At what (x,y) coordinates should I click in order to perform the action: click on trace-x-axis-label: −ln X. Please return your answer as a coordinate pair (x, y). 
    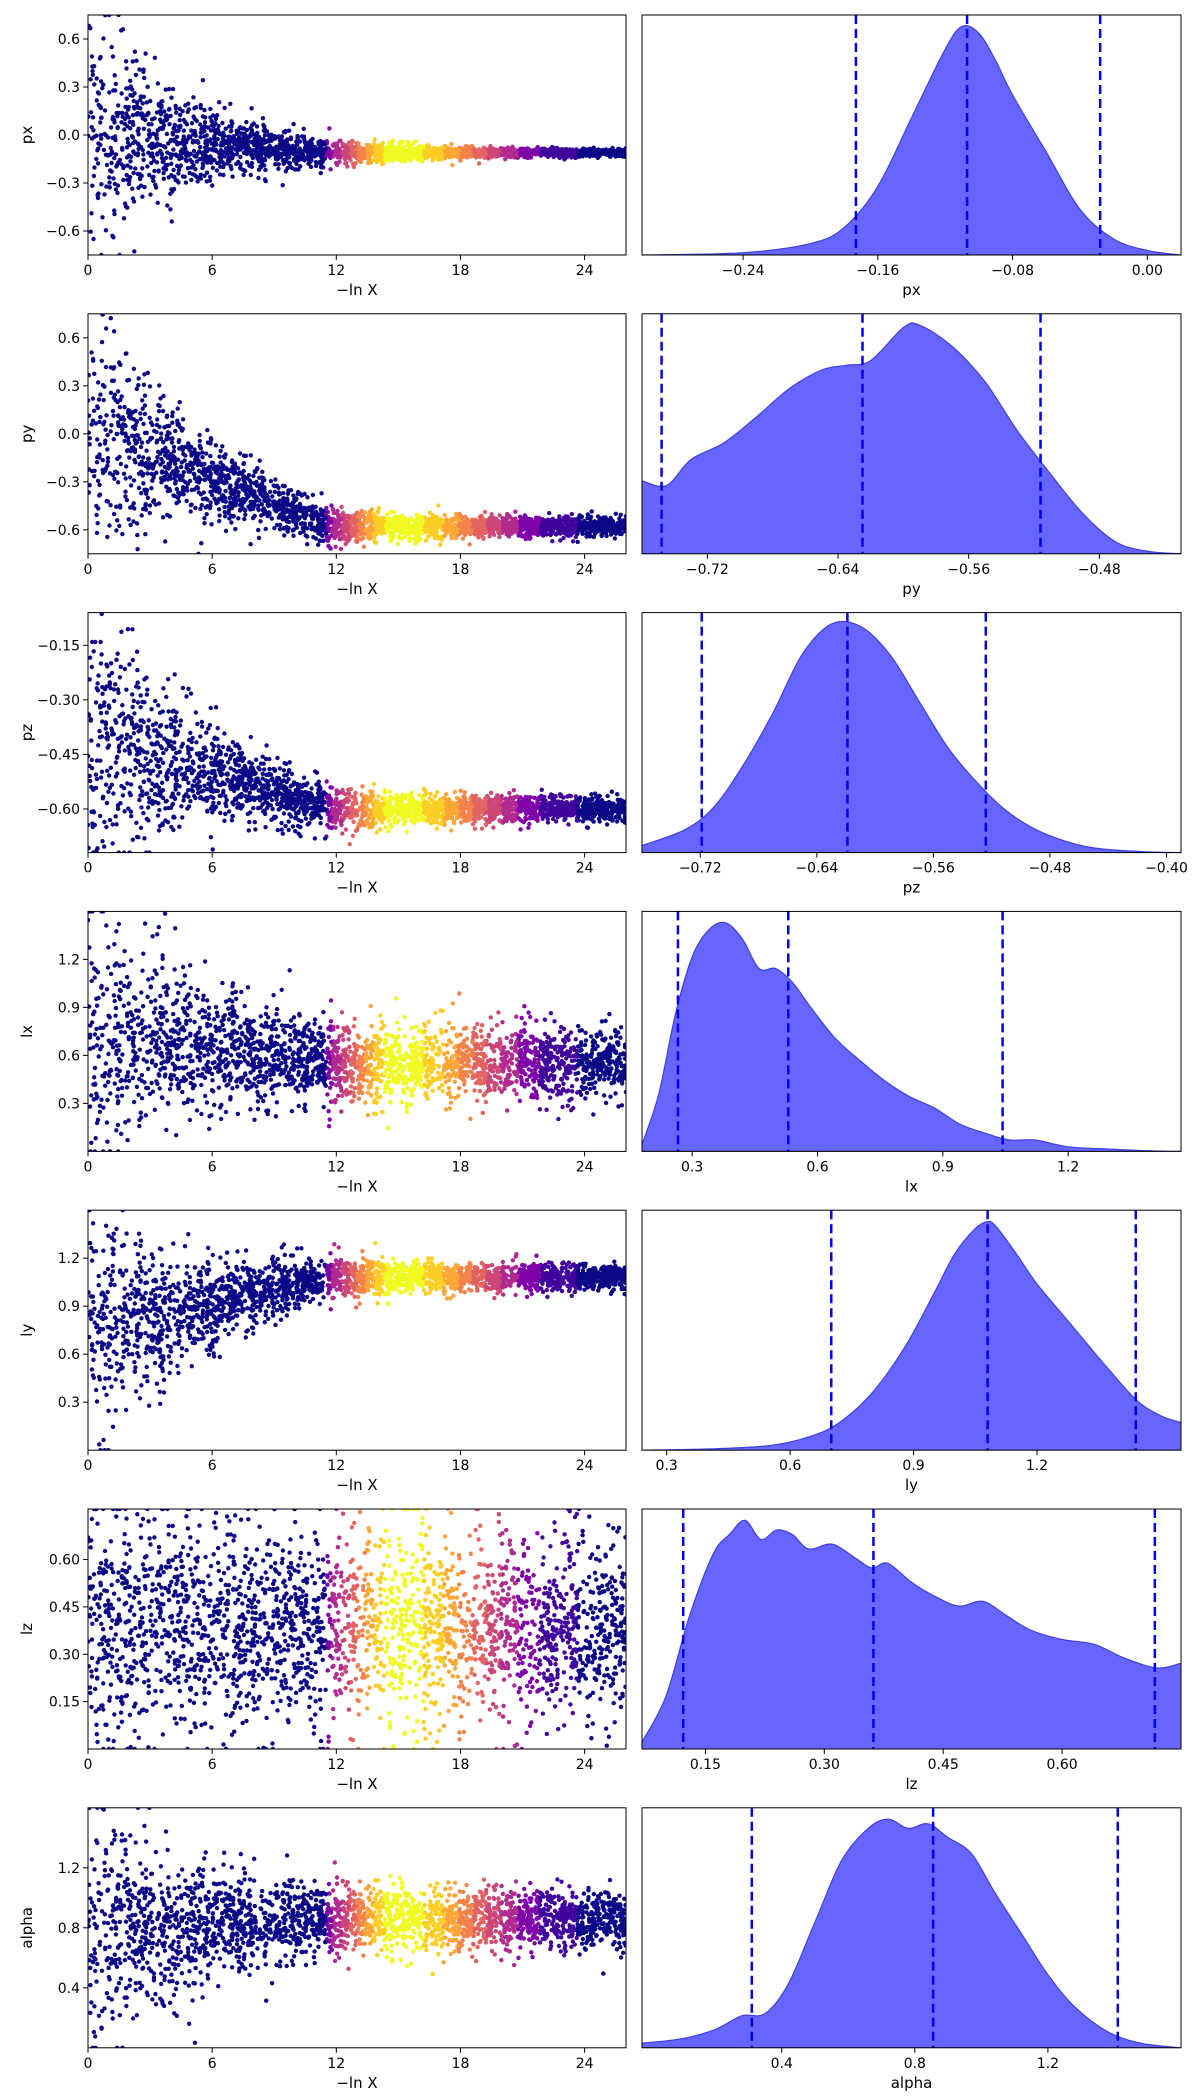
    Looking at the image, I should click on (356, 290).